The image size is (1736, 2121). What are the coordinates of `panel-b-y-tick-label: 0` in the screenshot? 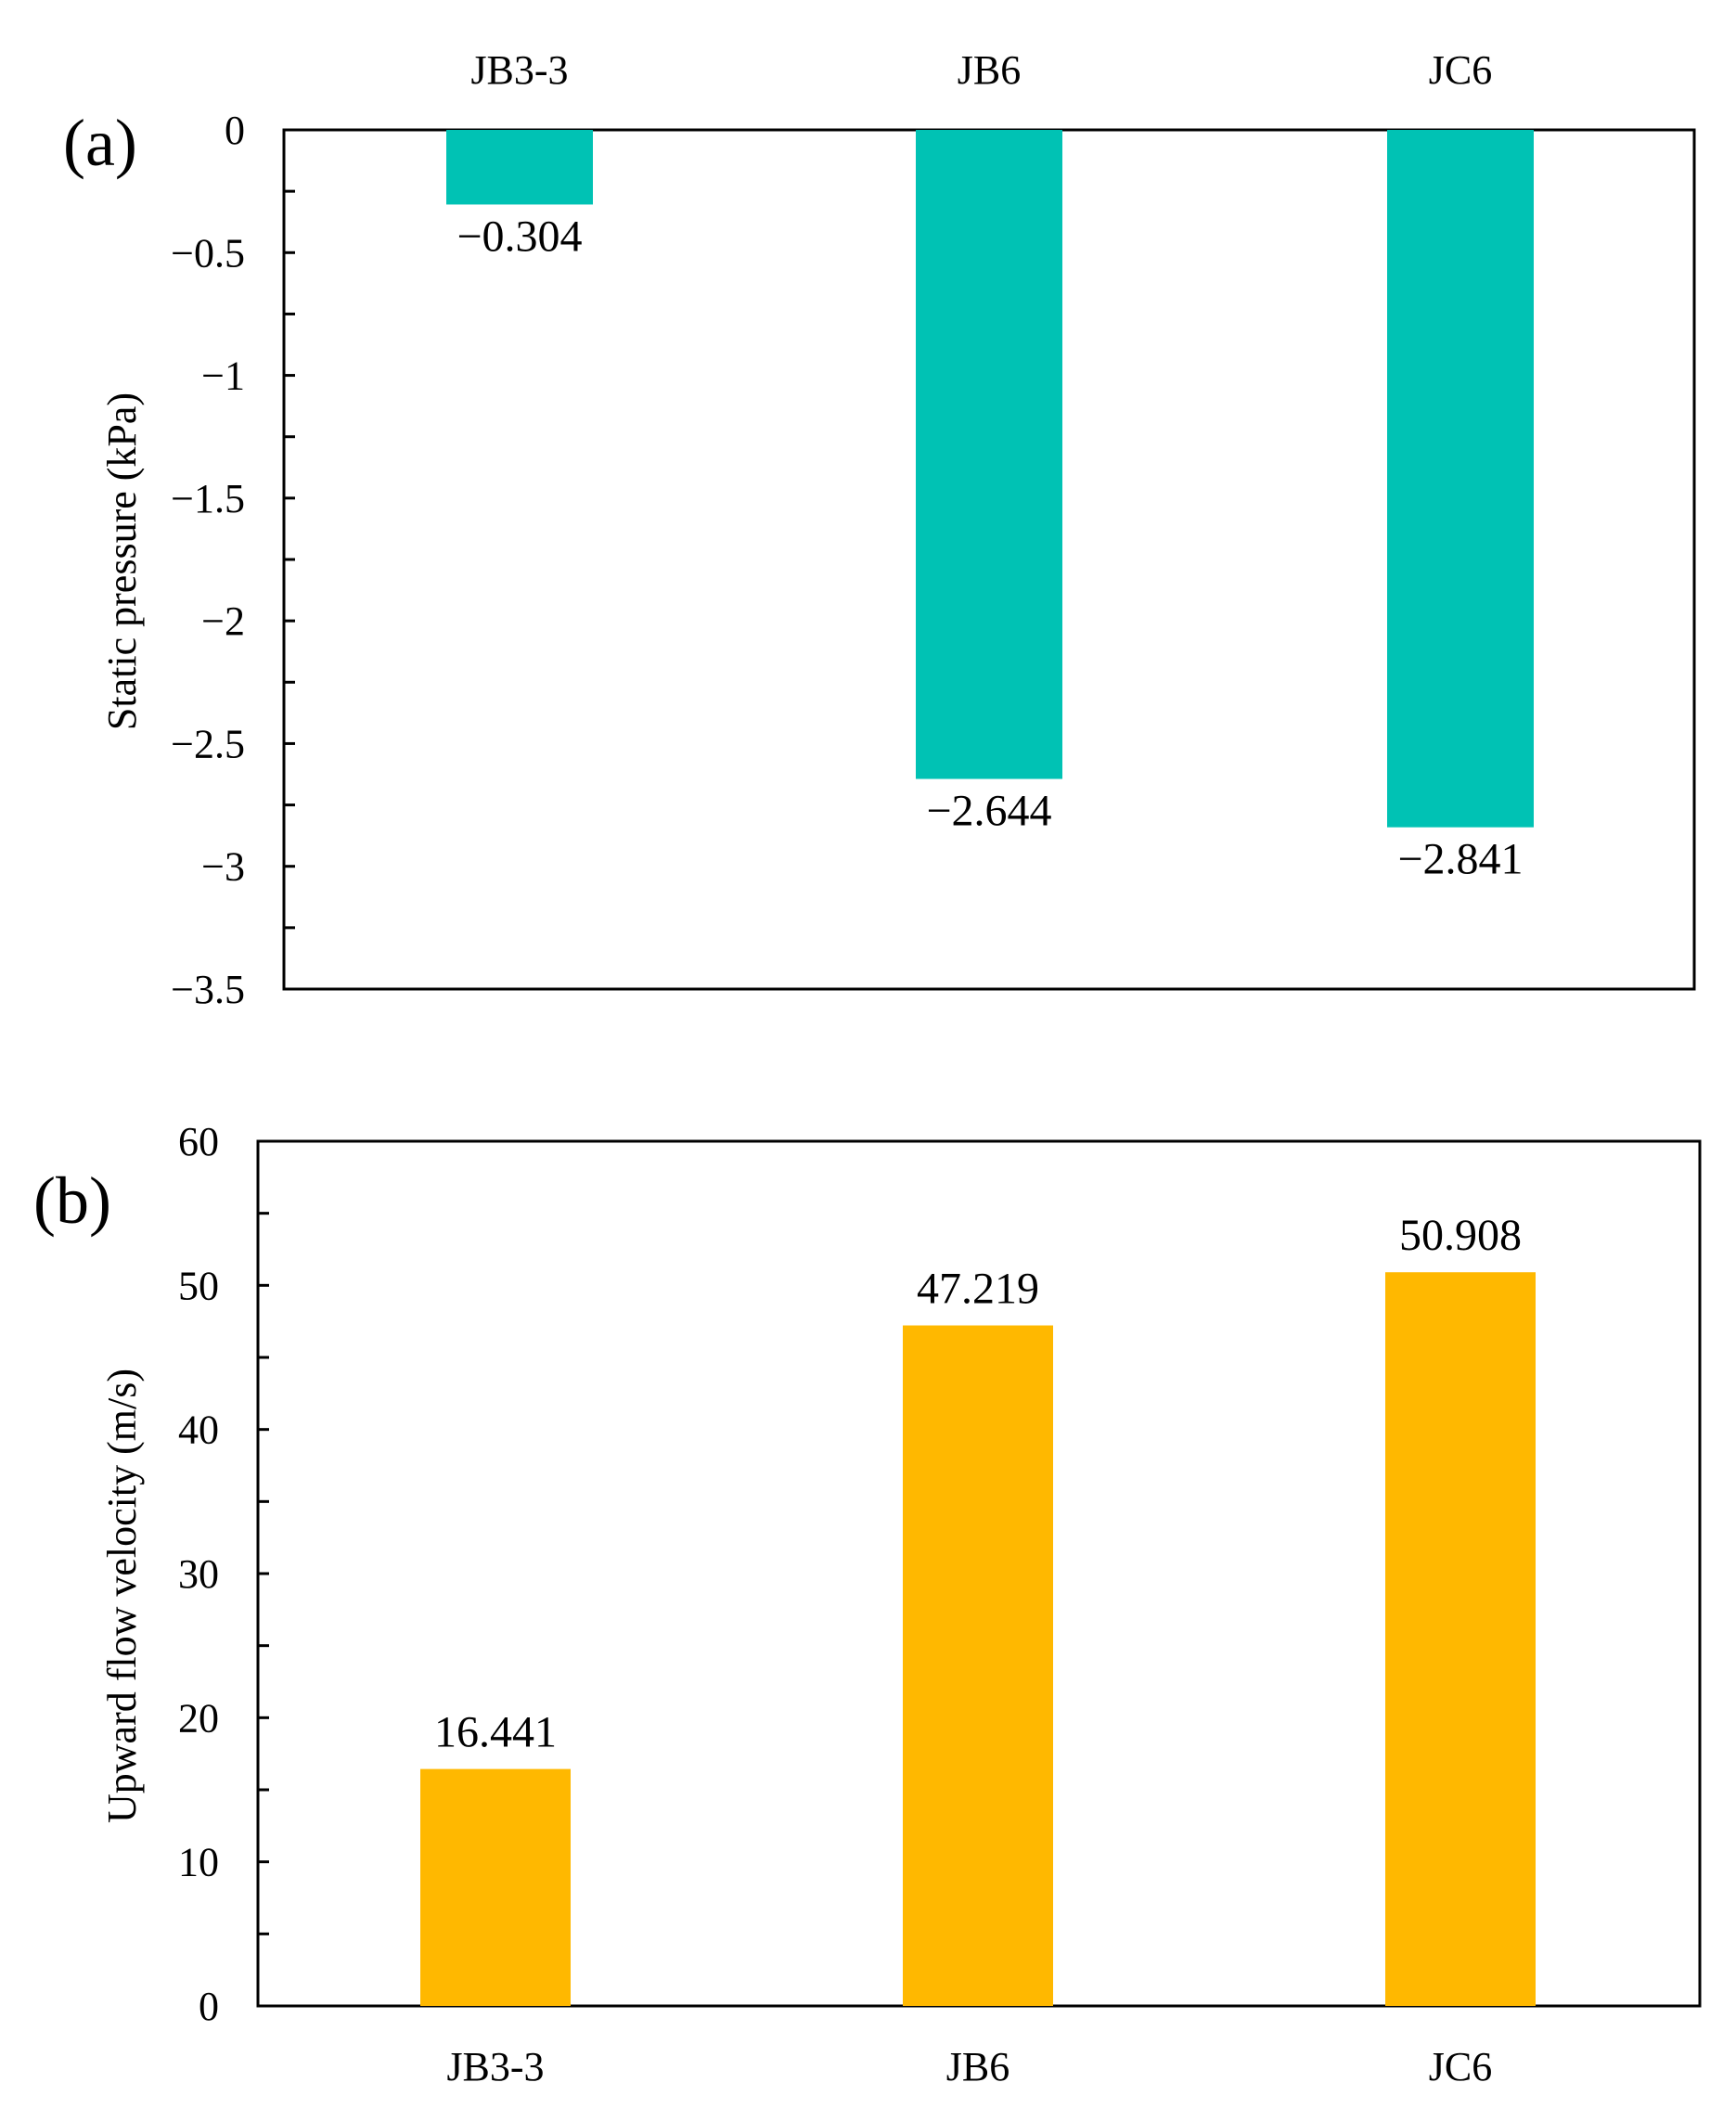 It's located at (209, 2006).